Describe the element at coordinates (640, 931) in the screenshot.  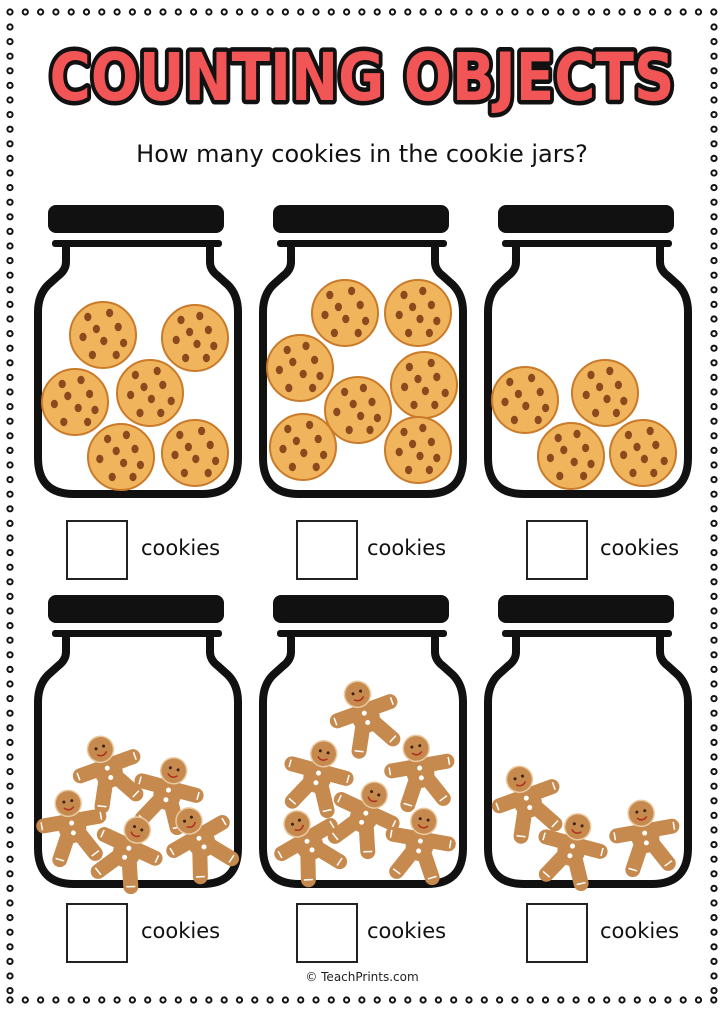
I see `answer-label-6: cookies` at that location.